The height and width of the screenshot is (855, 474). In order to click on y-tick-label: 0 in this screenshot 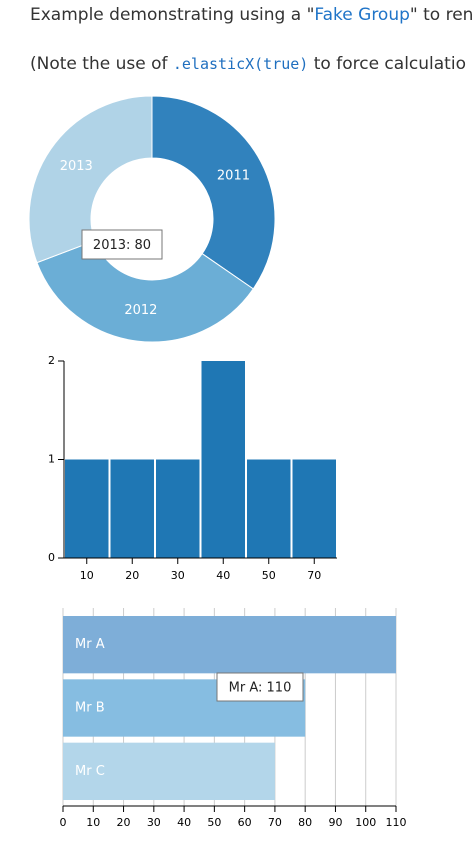, I will do `click(51, 557)`.